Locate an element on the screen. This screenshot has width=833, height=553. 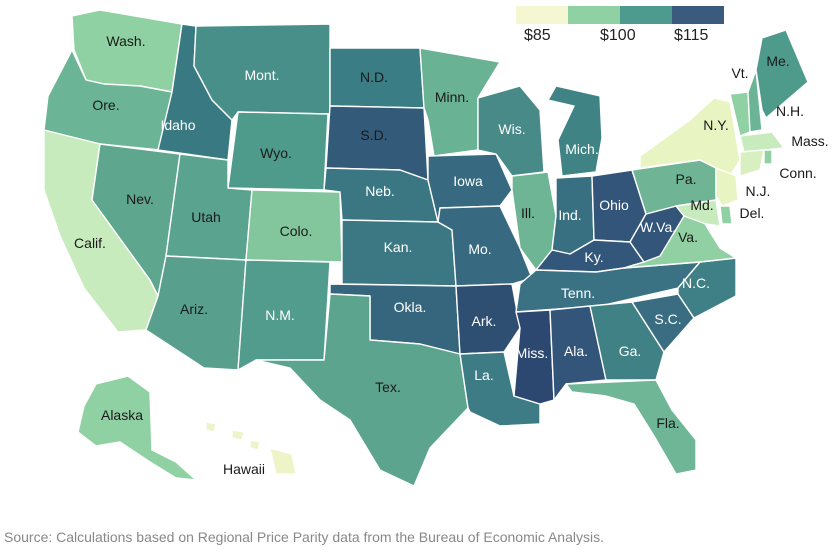
label-alaska: Alaska is located at coordinates (122, 415).